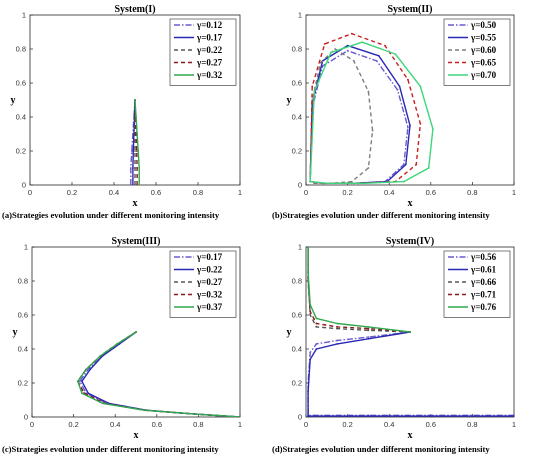 The height and width of the screenshot is (460, 550). What do you see at coordinates (410, 9) in the screenshot?
I see `chart-title: System(II)` at bounding box center [410, 9].